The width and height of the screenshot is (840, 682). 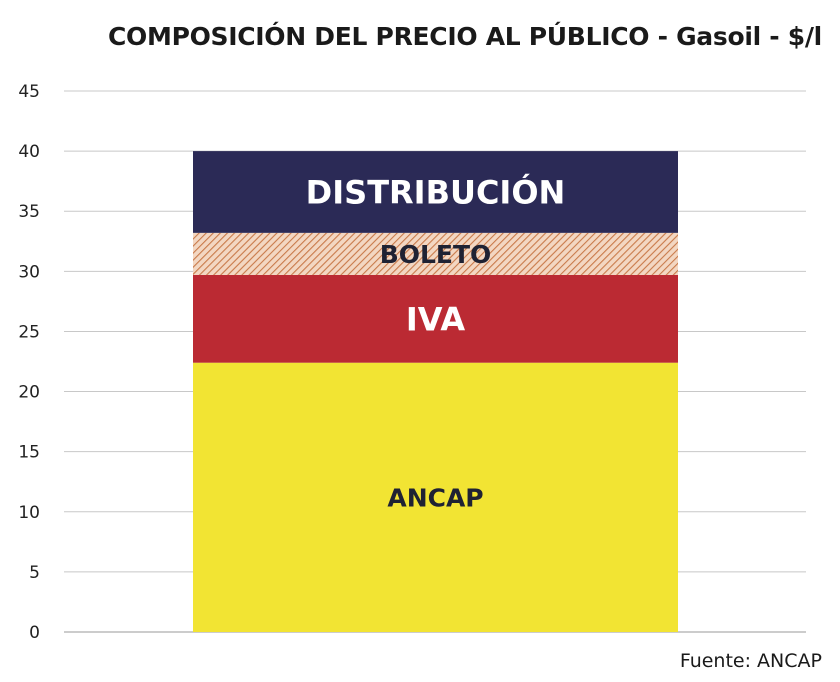 What do you see at coordinates (34, 573) in the screenshot?
I see `y-tick-label: 5` at bounding box center [34, 573].